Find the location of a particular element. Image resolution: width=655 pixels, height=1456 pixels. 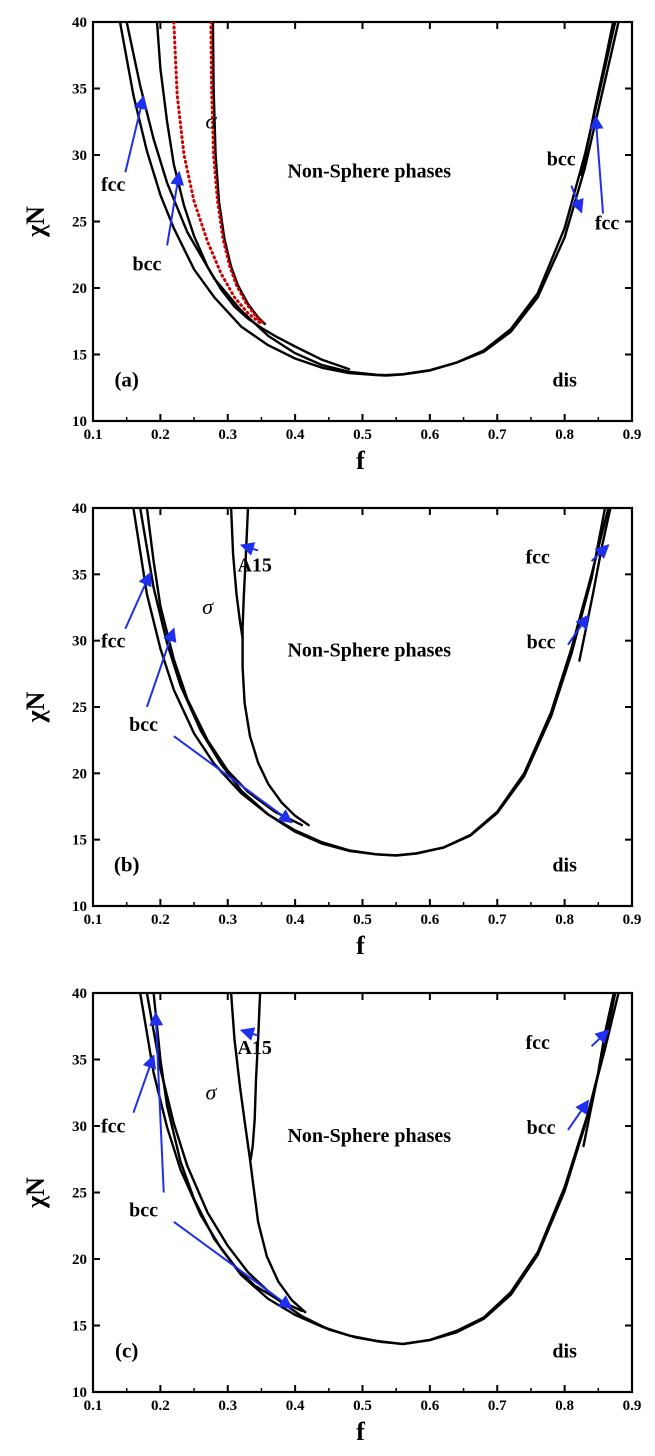

panel-label: (b) is located at coordinates (127, 865).